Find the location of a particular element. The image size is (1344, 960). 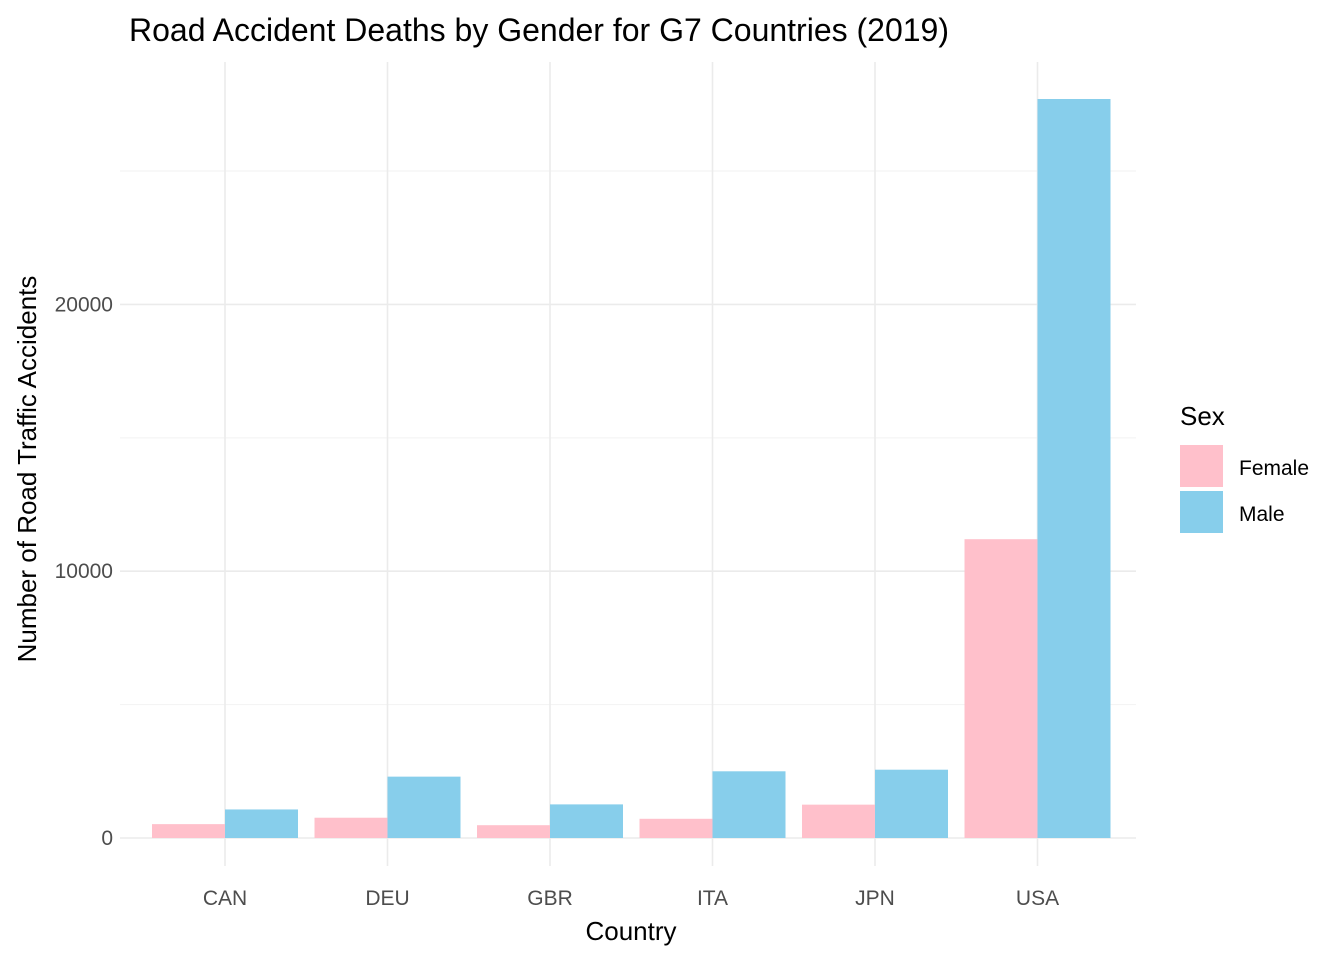

x-axis-ticks: CAN DEU GBR ITA JPN USA is located at coordinates (631, 898).